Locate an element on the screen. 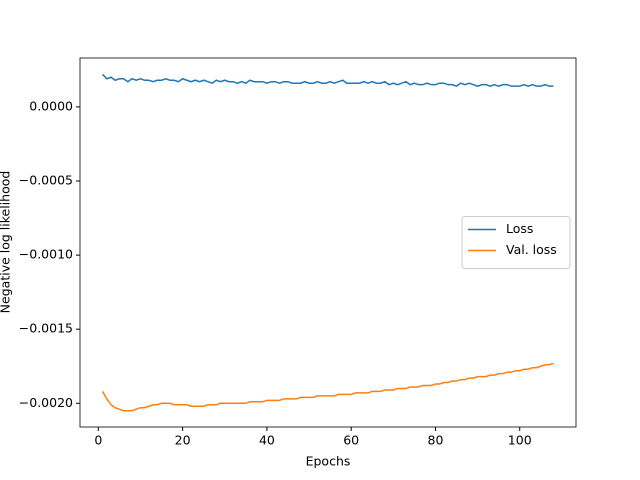 The height and width of the screenshot is (480, 640). y-tick-label: −0.0020 is located at coordinates (46, 402).